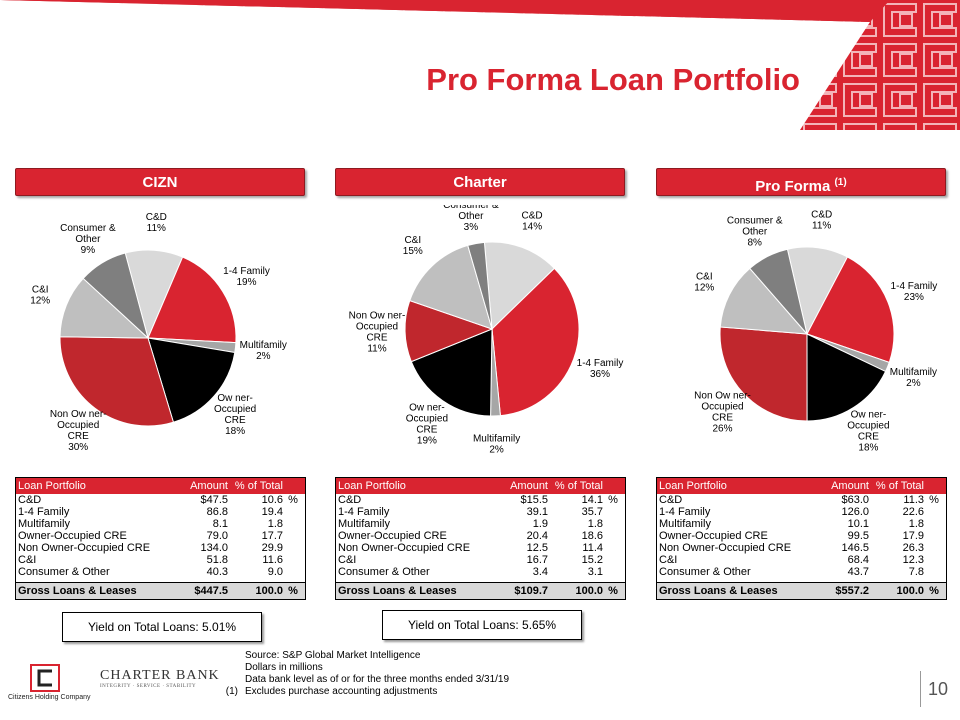  I want to click on row-percent: 19.4, so click(272, 512).